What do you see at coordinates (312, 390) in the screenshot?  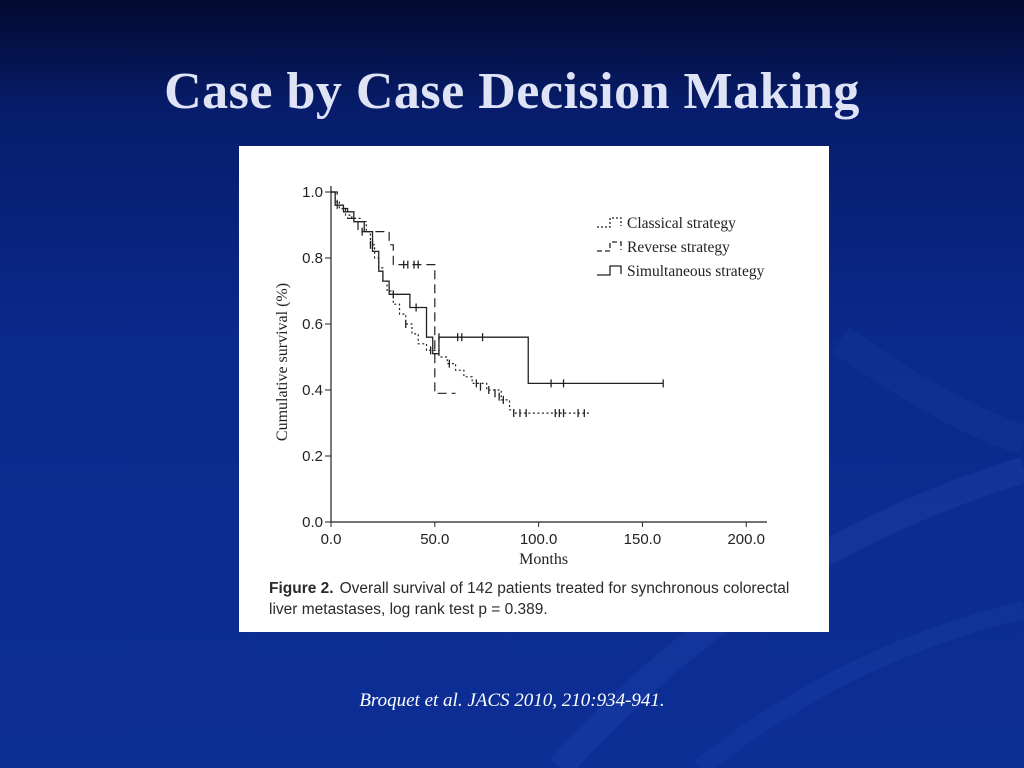 I see `y-tick-label: 0.4` at bounding box center [312, 390].